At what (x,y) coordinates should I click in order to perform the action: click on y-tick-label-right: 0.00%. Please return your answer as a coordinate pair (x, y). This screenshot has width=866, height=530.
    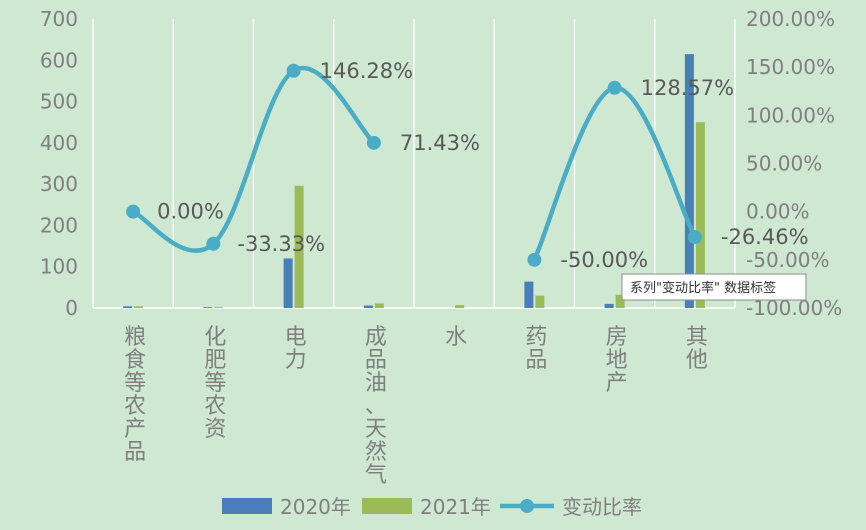
    Looking at the image, I should click on (778, 212).